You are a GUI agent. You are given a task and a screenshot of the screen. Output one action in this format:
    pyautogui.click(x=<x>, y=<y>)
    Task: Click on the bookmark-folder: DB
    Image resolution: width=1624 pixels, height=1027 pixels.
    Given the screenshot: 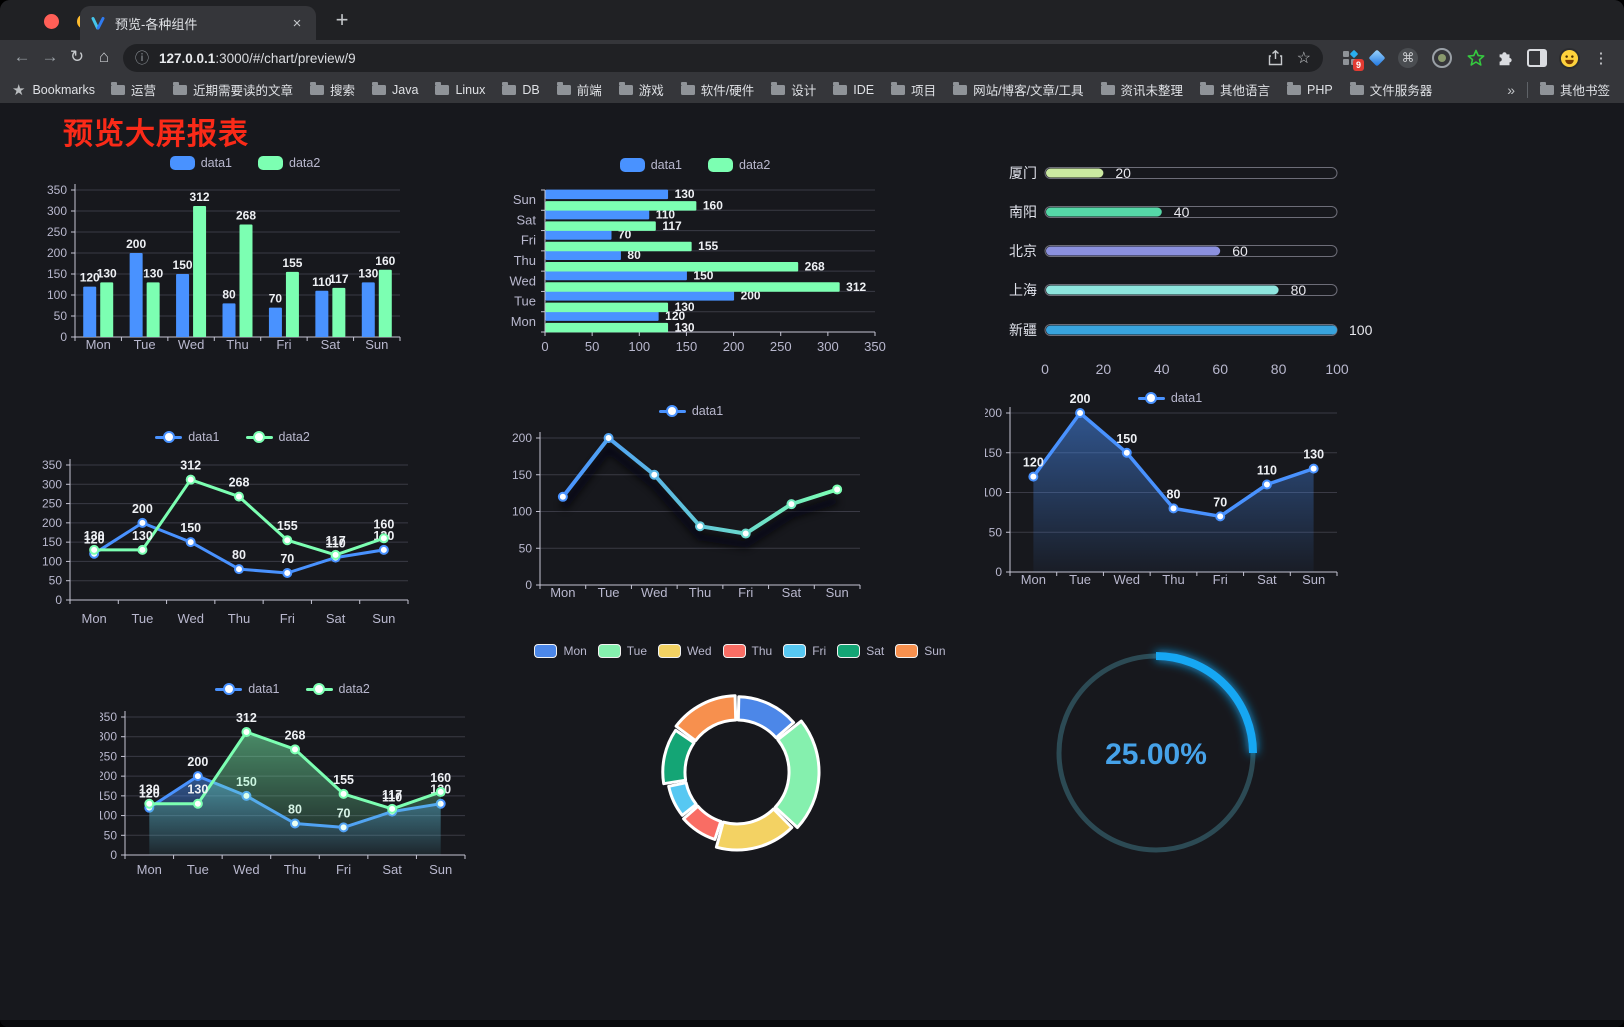 What is the action you would take?
    pyautogui.click(x=521, y=89)
    